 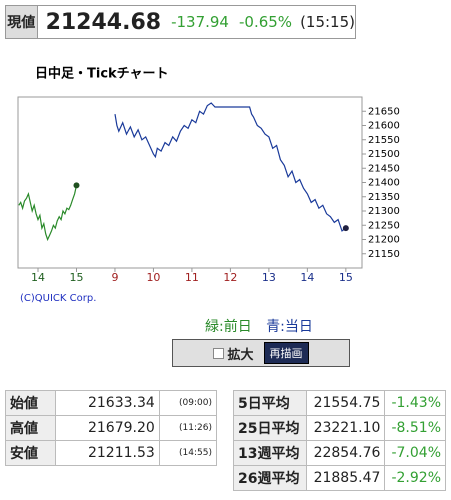 What do you see at coordinates (384, 154) in the screenshot?
I see `y-tick-label: 21500` at bounding box center [384, 154].